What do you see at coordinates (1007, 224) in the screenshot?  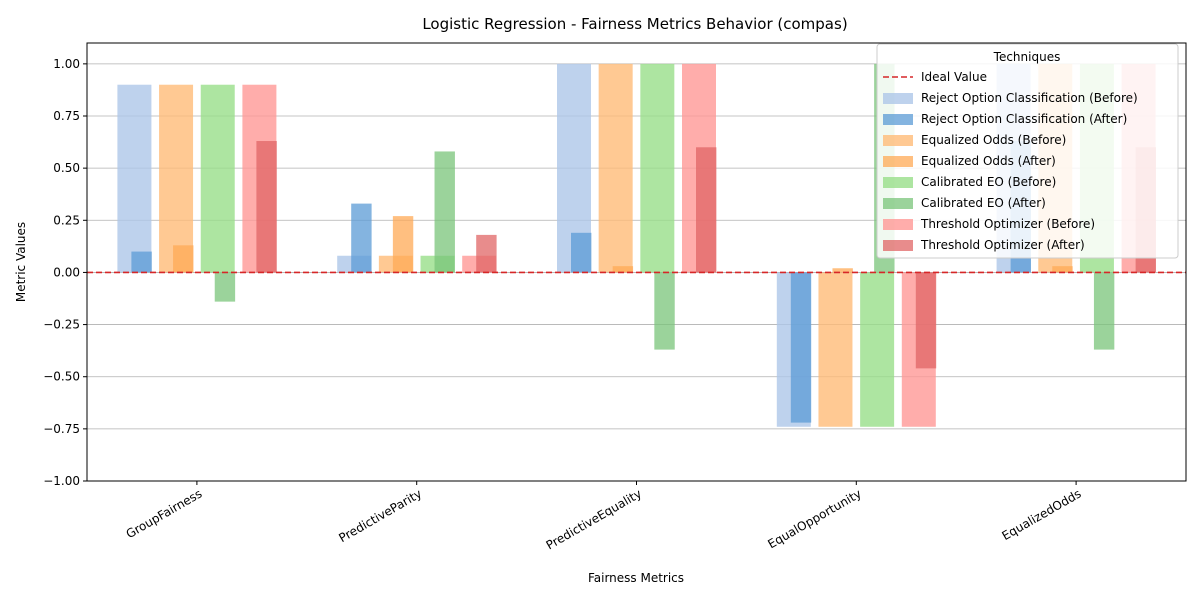 I see `legend-label: Threshold Optimizer (Before)` at bounding box center [1007, 224].